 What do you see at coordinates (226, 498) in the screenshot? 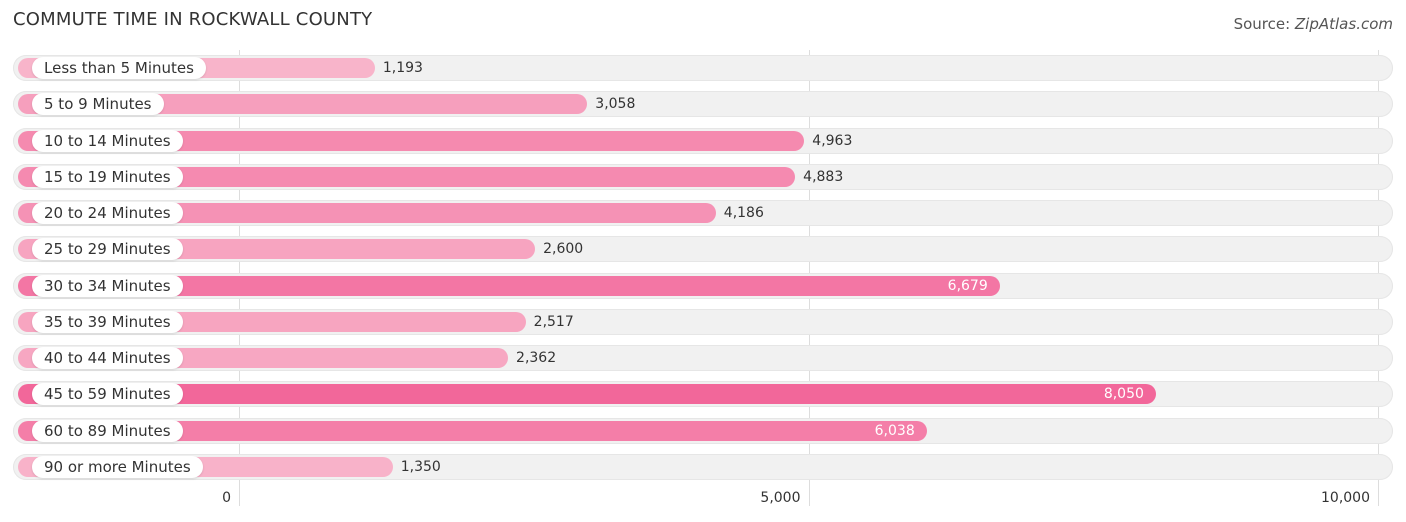
I see `x-tick-label: 0` at bounding box center [226, 498].